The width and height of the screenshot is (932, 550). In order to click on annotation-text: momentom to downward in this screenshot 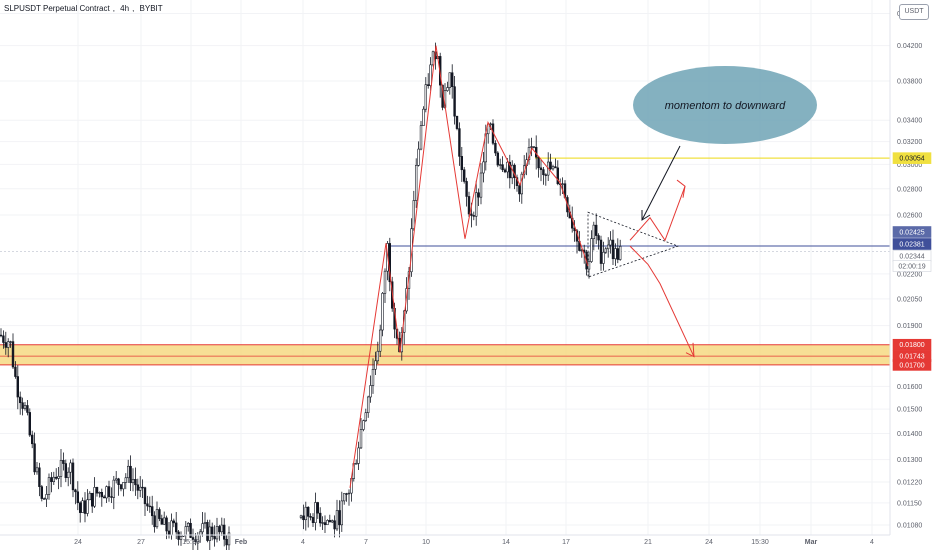, I will do `click(725, 106)`.